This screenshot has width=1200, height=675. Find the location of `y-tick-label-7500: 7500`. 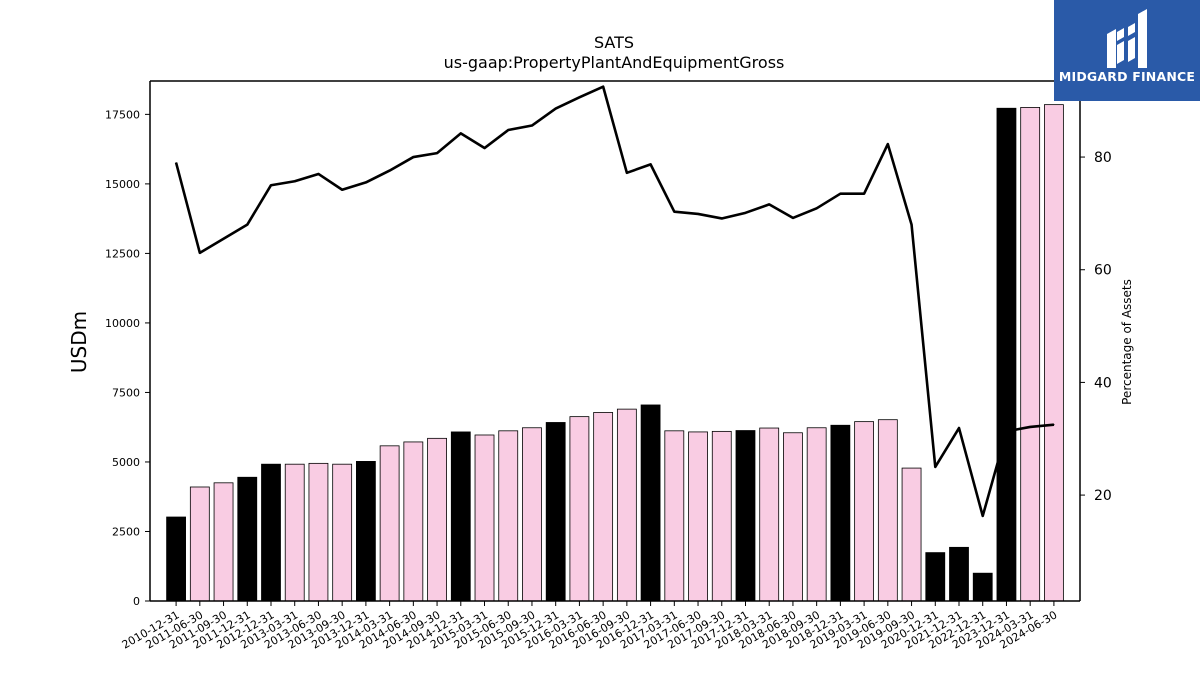

y-tick-label-7500: 7500 is located at coordinates (126, 392).